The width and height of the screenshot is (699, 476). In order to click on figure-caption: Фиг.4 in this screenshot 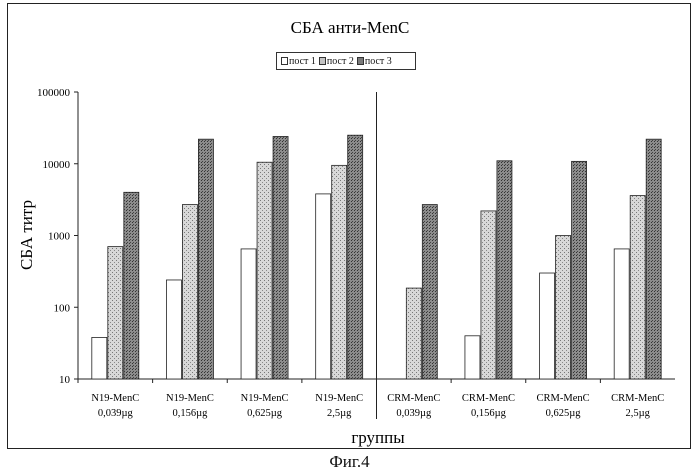, I will do `click(349, 461)`.